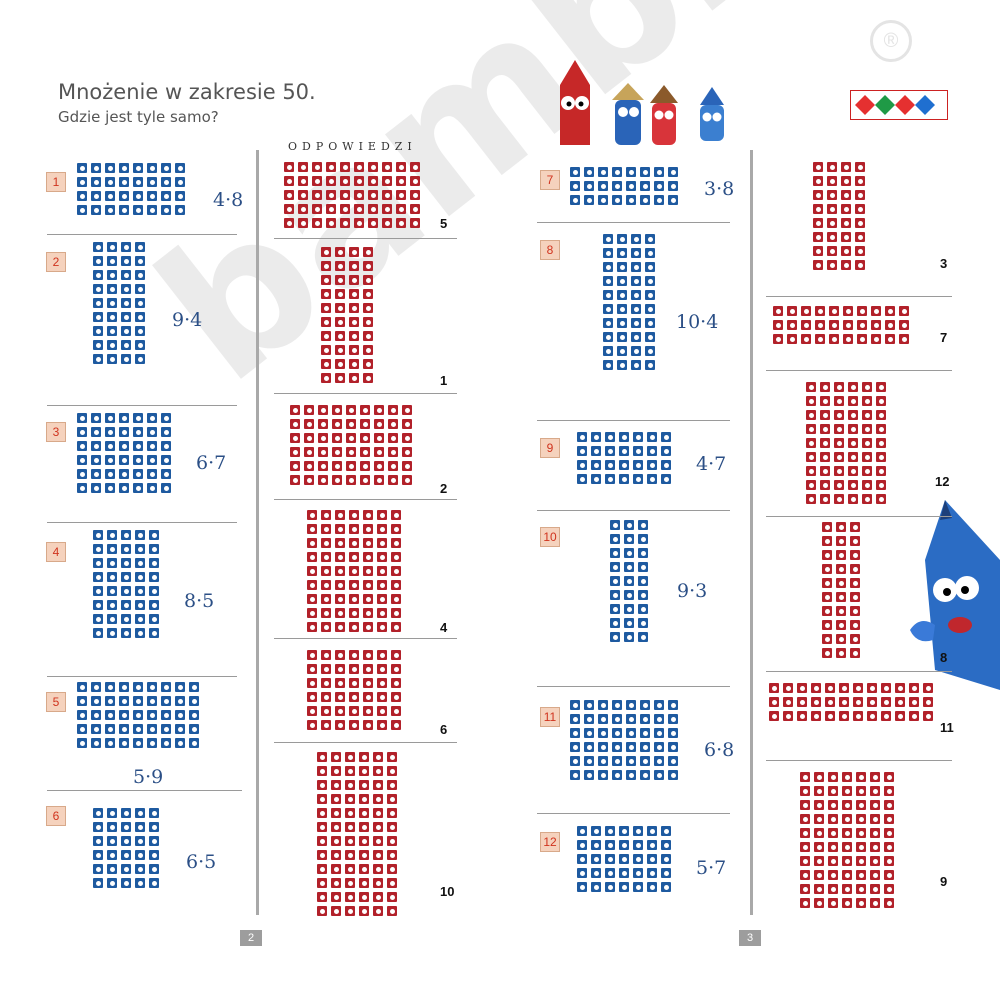 This screenshot has height=1000, width=1000. What do you see at coordinates (211, 463) in the screenshot?
I see `multiplication-expression: 6·7` at bounding box center [211, 463].